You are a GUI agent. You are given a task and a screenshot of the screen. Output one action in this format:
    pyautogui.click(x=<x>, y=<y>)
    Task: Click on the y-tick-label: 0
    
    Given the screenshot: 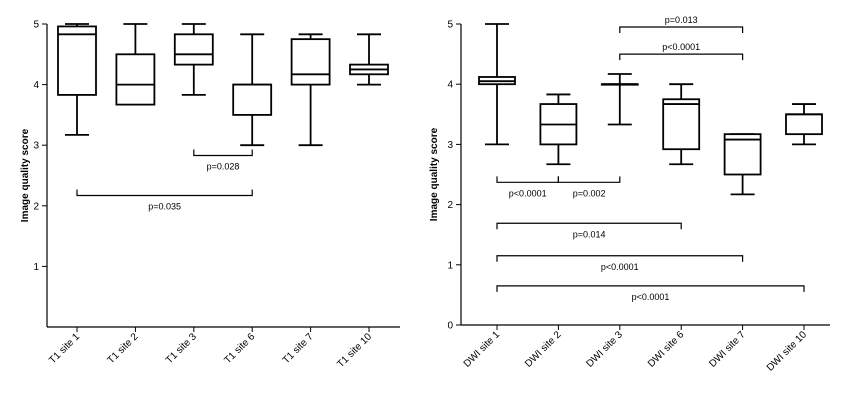 What is the action you would take?
    pyautogui.click(x=450, y=326)
    